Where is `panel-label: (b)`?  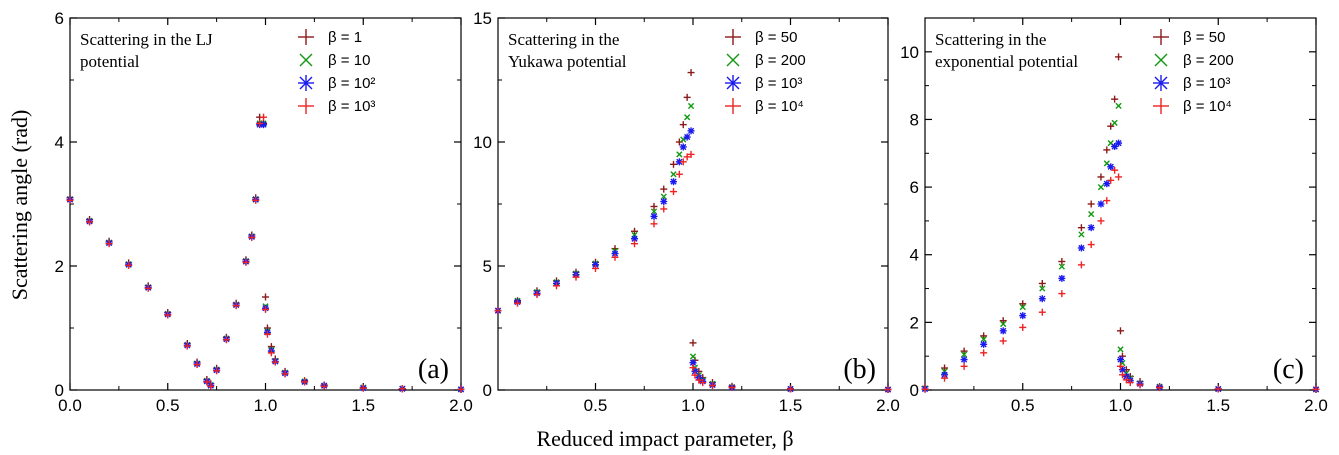
panel-label: (b) is located at coordinates (859, 369).